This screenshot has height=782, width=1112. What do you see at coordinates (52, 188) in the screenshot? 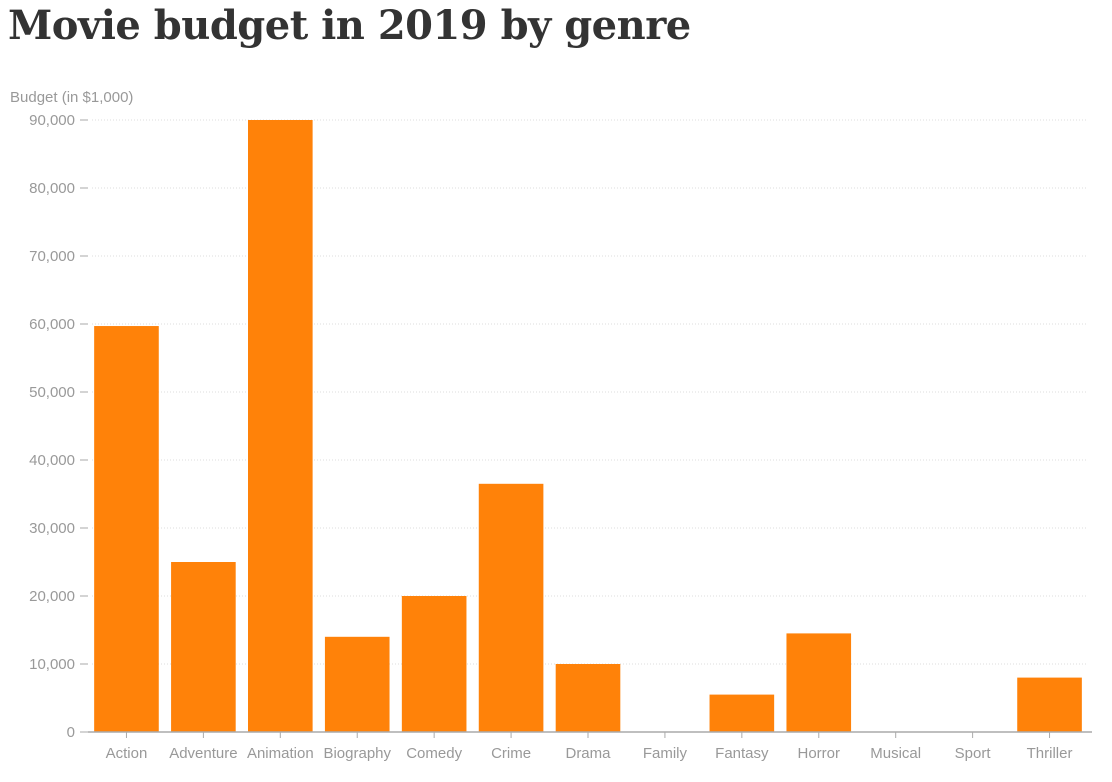
I see `y-tick-label: 80,000` at bounding box center [52, 188].